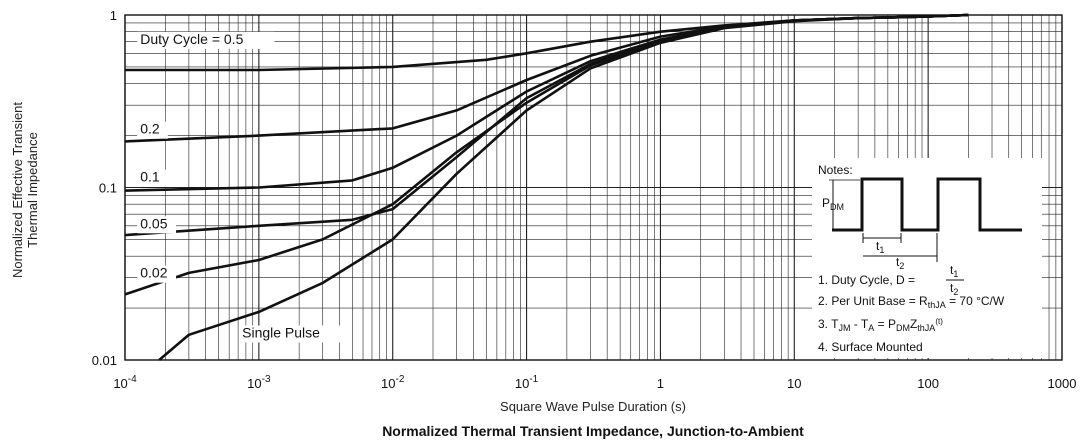 The image size is (1081, 443). Describe the element at coordinates (594, 382) in the screenshot. I see `x-tick-labels: 10⁻⁴ 10⁻³ 10⁻² 10⁻¹ 1 10 100 1000` at that location.